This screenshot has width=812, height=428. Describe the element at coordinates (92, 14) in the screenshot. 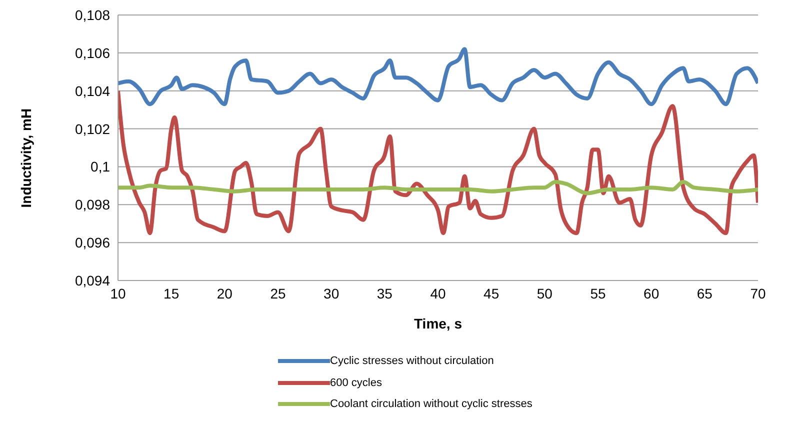

I see `y-tick-label: 0,108` at that location.